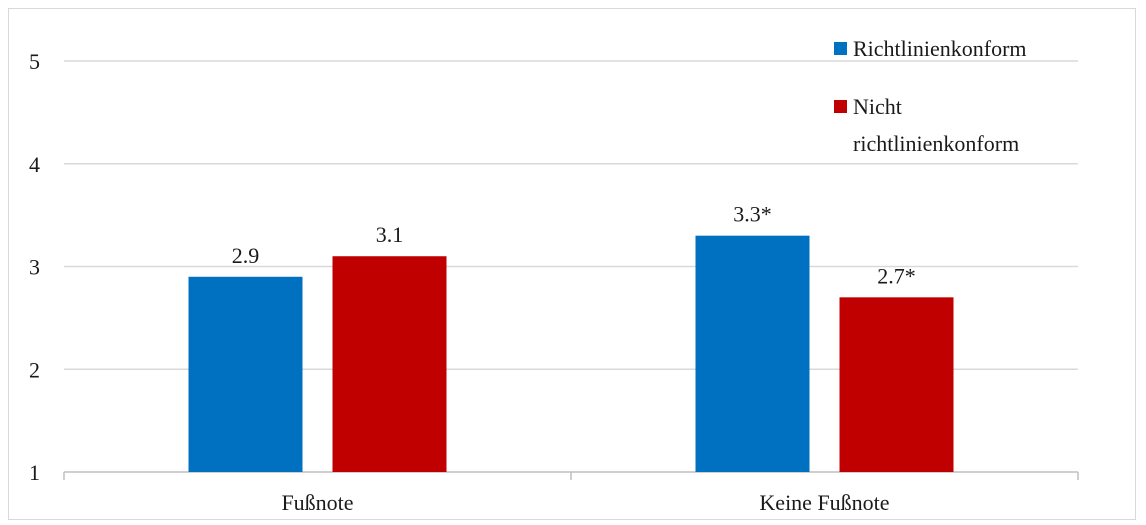  I want to click on y-tick-label: 1, so click(34, 472).